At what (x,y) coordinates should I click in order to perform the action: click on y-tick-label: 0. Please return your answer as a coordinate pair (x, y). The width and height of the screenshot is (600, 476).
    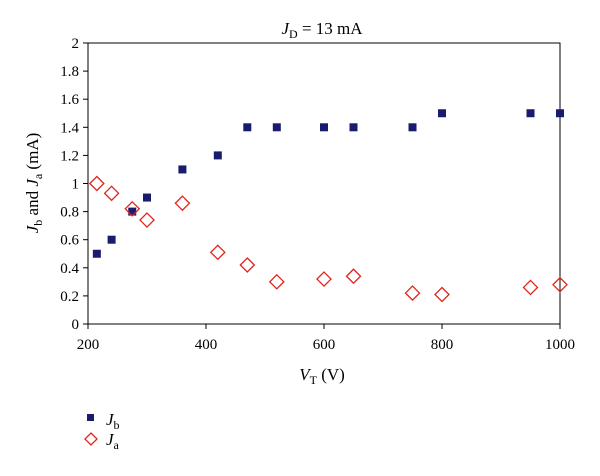
    Looking at the image, I should click on (76, 325).